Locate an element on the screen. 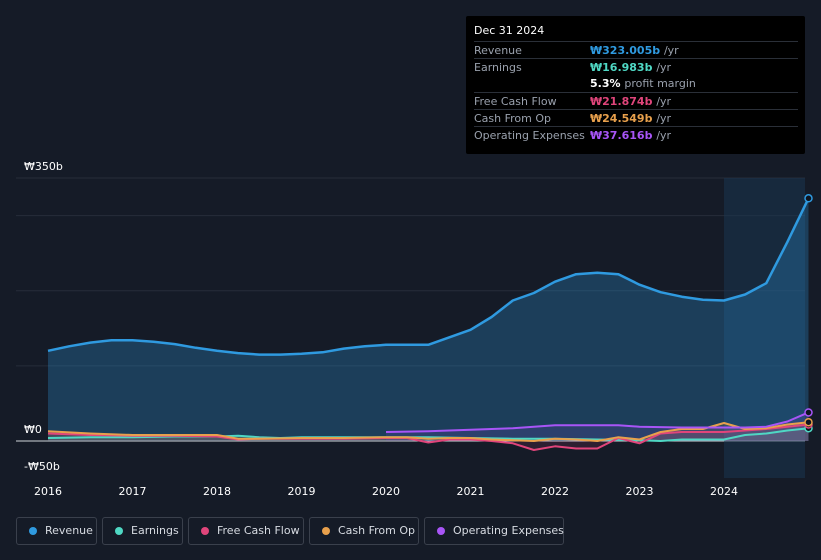 This screenshot has height=560, width=821. tooltip-row-margin: 5.3% profit margin is located at coordinates (636, 83).